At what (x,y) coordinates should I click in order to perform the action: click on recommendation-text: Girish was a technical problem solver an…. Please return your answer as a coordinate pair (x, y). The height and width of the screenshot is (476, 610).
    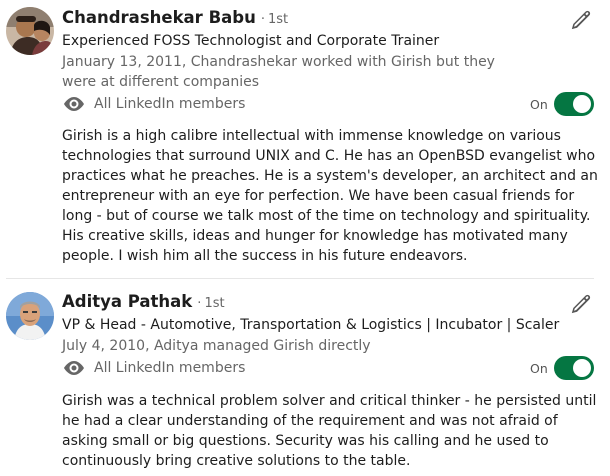
    Looking at the image, I should click on (329, 431).